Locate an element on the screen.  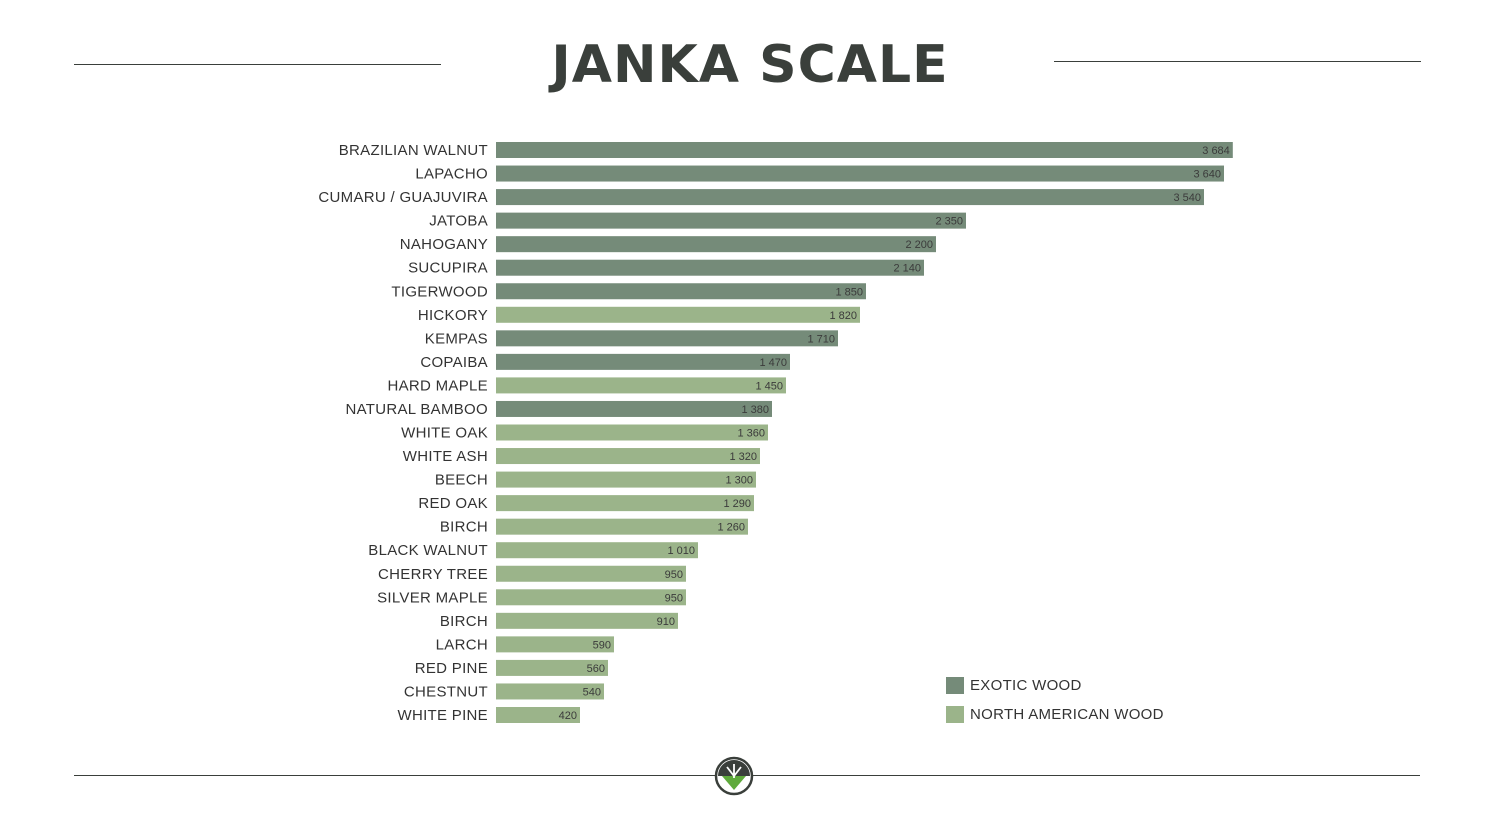
legend-swatch-north-american is located at coordinates (955, 714).